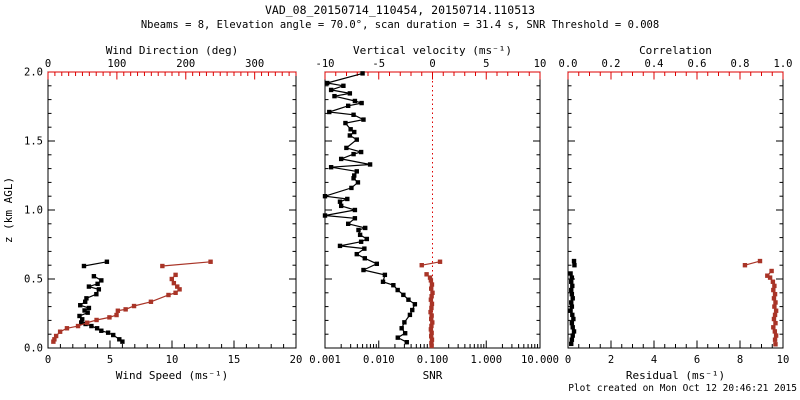 This screenshot has width=800, height=400. What do you see at coordinates (400, 10) in the screenshot?
I see `plot-title: VAD_08_20150714_110454, 20150714.110513` at bounding box center [400, 10].